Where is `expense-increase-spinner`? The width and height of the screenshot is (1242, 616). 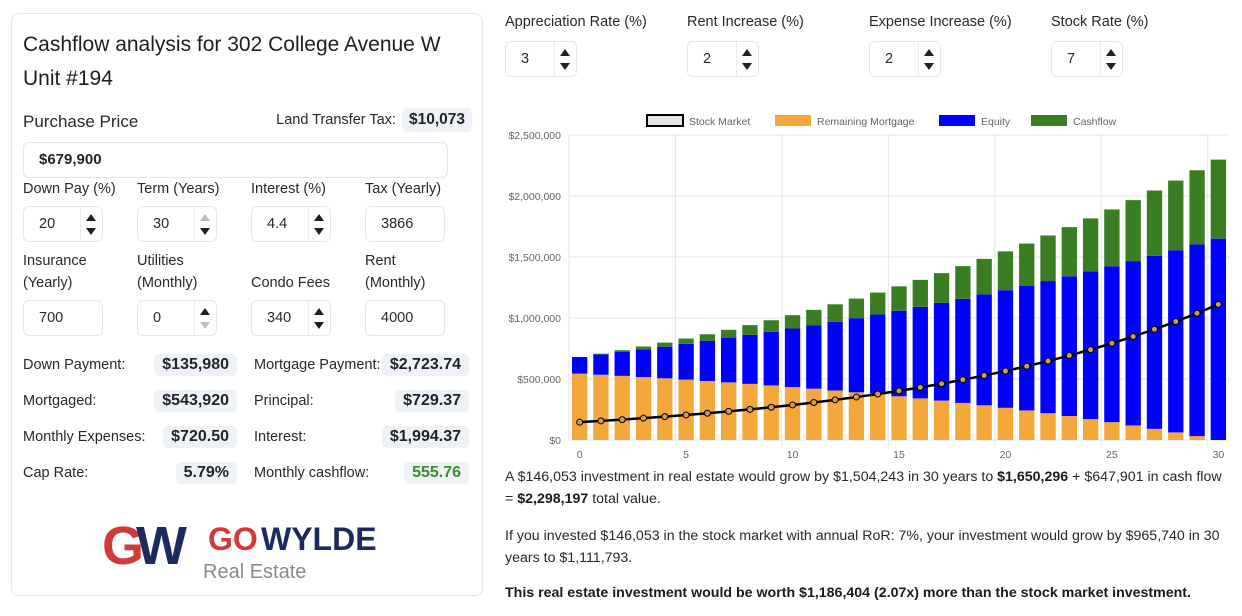 expense-increase-spinner is located at coordinates (929, 59).